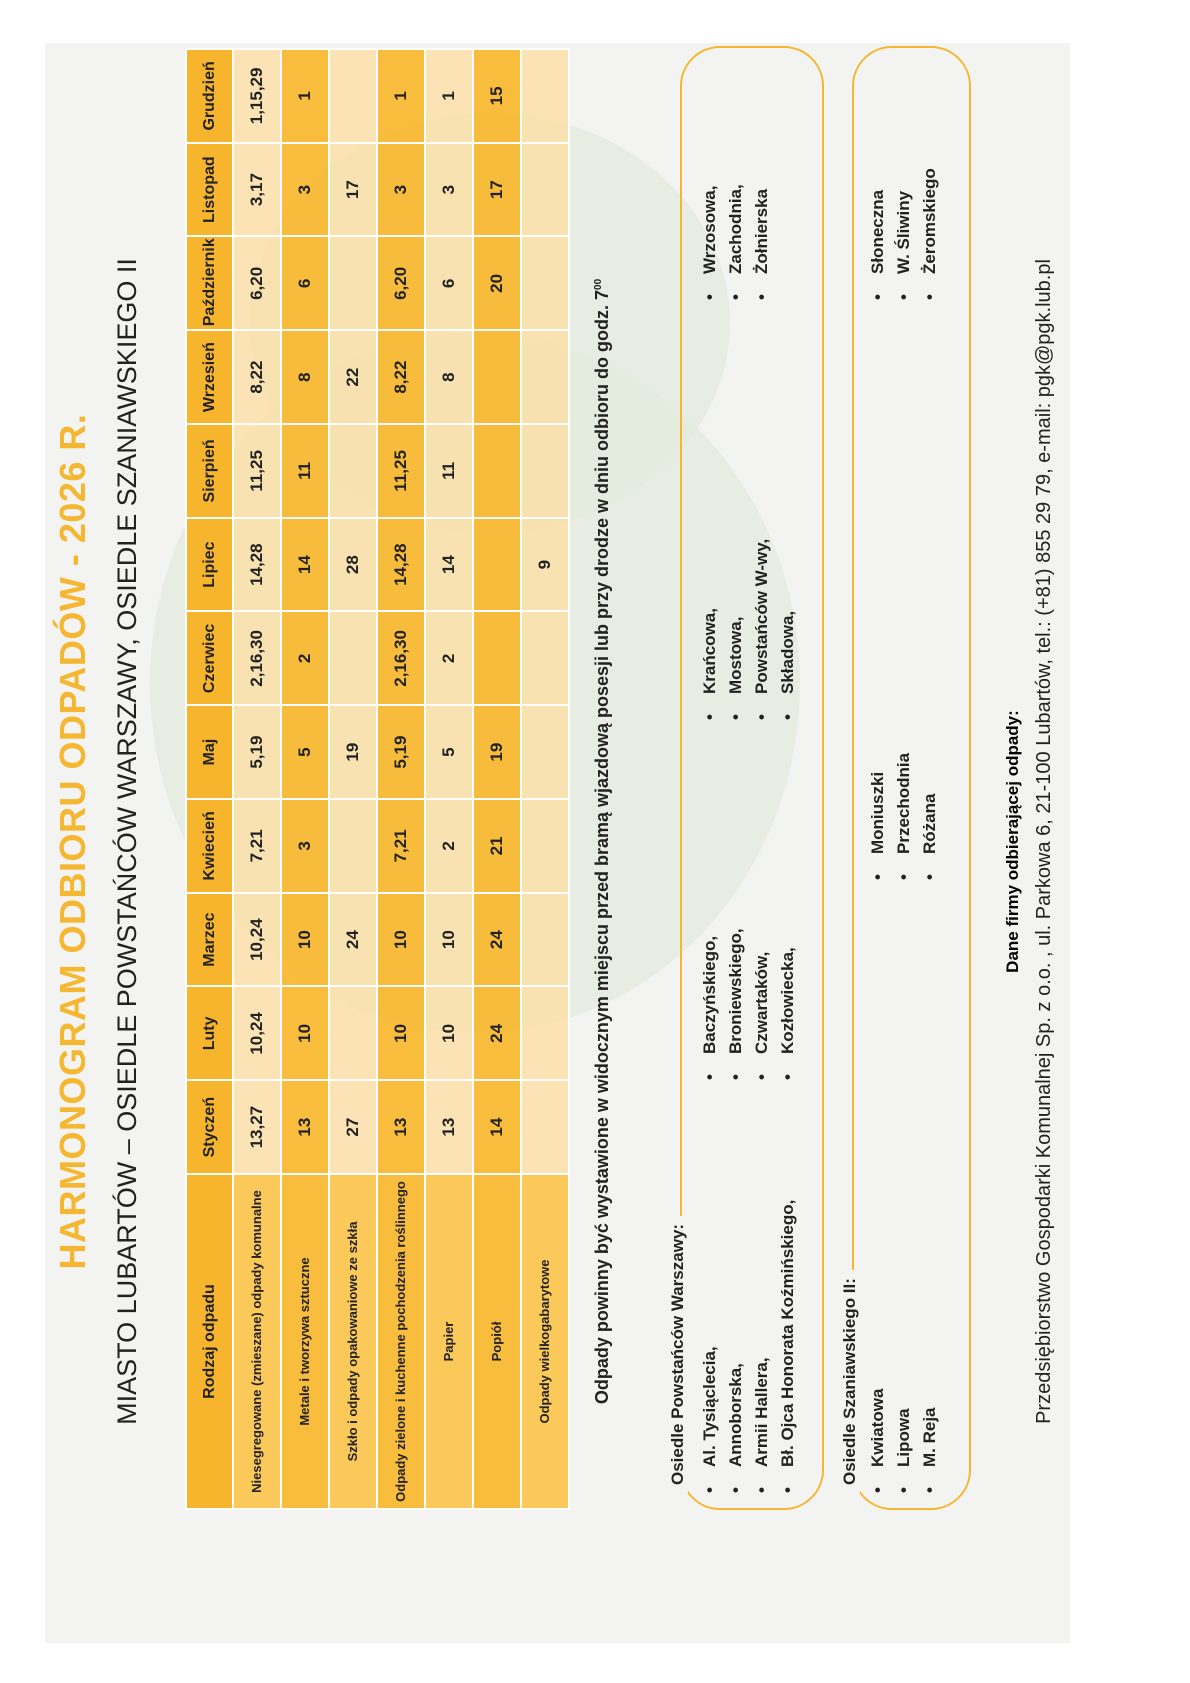 The width and height of the screenshot is (1190, 1683). Describe the element at coordinates (930, 1450) in the screenshot. I see `street: M. Reja` at that location.